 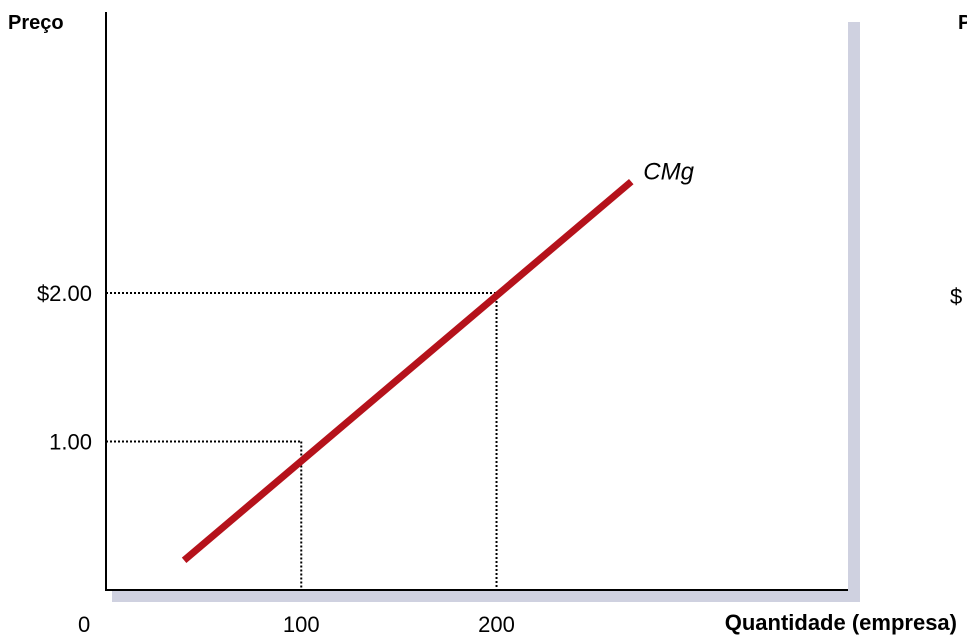 I want to click on cutoff-label-mid: $, so click(x=956, y=296).